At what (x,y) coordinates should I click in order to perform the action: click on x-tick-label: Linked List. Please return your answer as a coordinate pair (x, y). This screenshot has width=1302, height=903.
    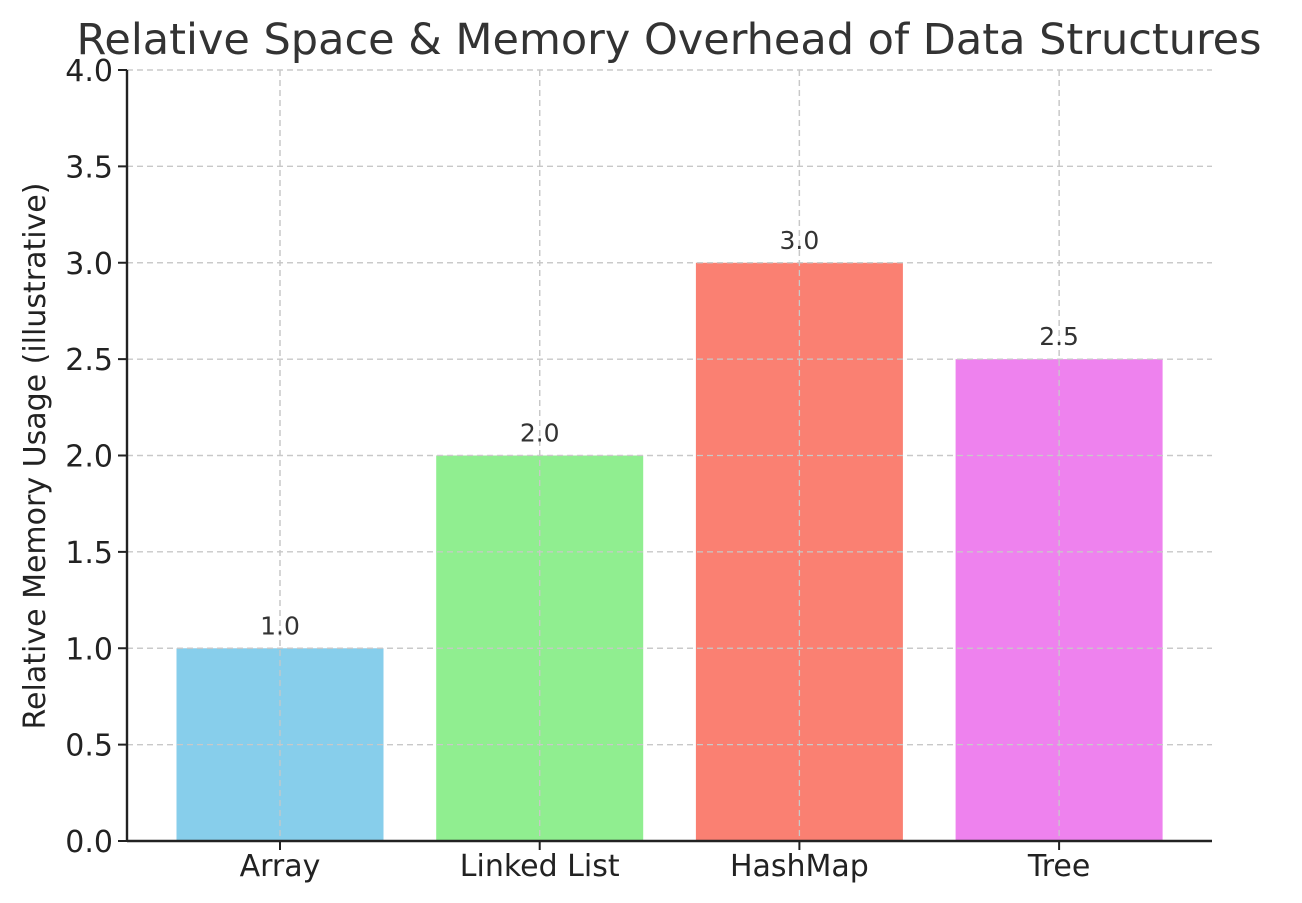
    Looking at the image, I should click on (540, 866).